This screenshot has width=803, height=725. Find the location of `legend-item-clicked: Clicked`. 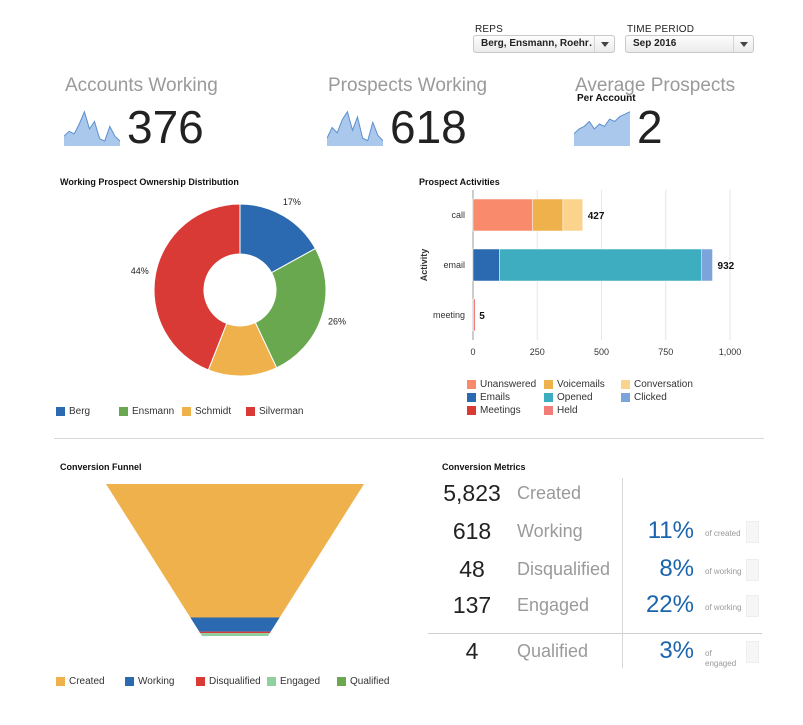

legend-item-clicked: Clicked is located at coordinates (644, 397).